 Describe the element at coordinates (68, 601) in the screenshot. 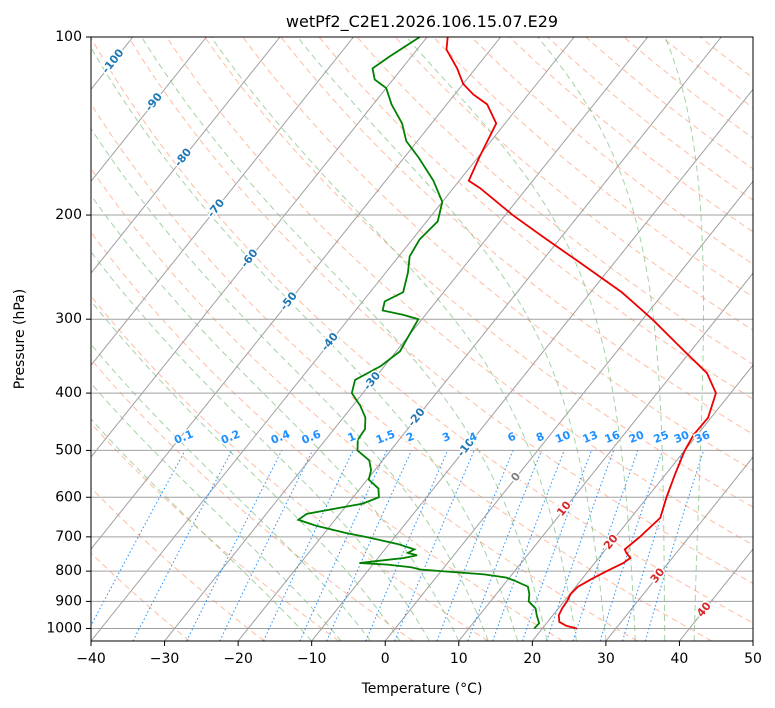

I see `y-tick-label: 900` at that location.